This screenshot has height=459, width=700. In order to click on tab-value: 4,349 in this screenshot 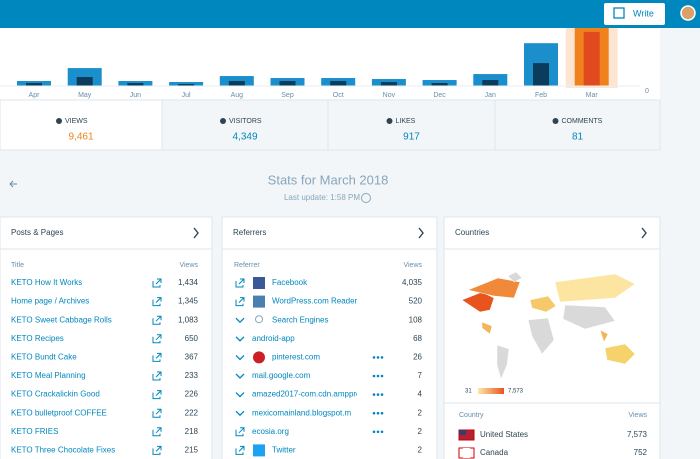, I will do `click(244, 137)`.